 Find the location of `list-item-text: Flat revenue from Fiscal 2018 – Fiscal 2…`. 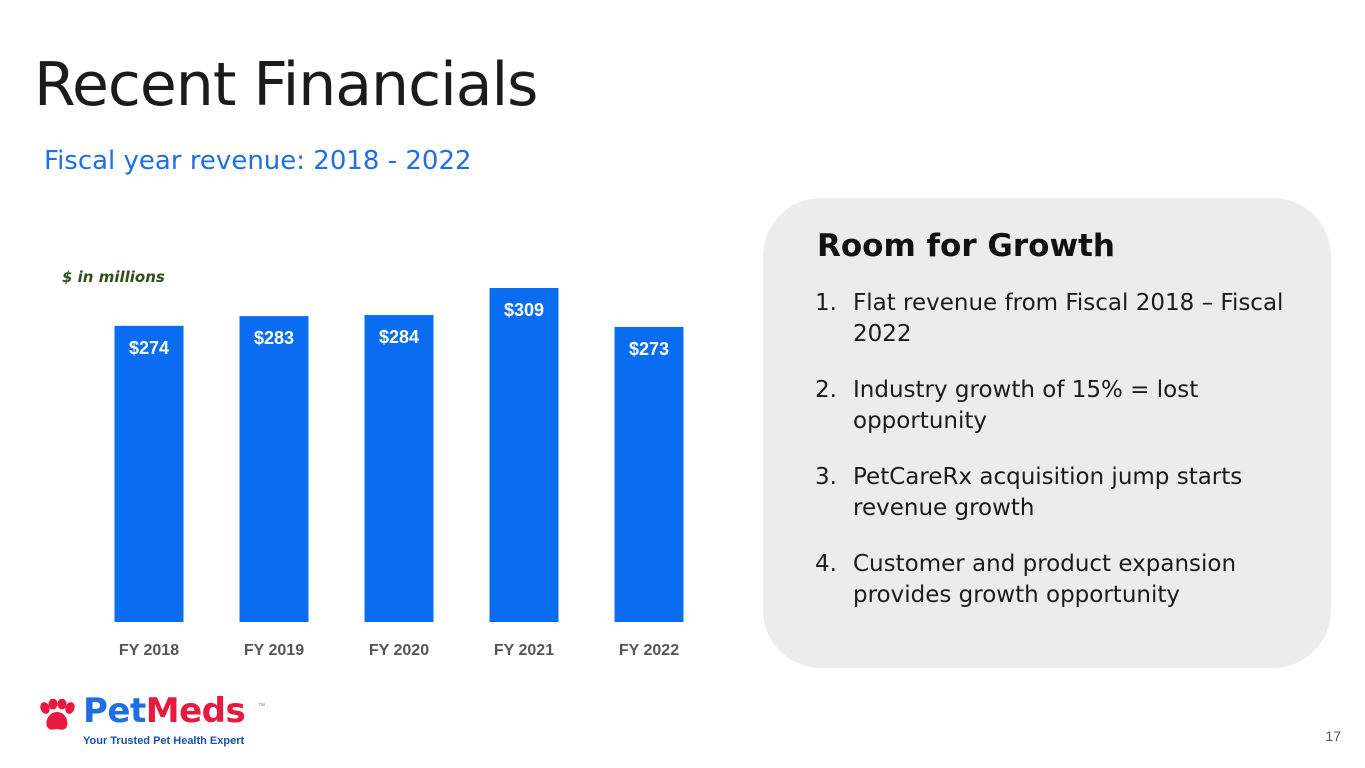

list-item-text: Flat revenue from Fiscal 2018 – Fiscal 2… is located at coordinates (1068, 318).